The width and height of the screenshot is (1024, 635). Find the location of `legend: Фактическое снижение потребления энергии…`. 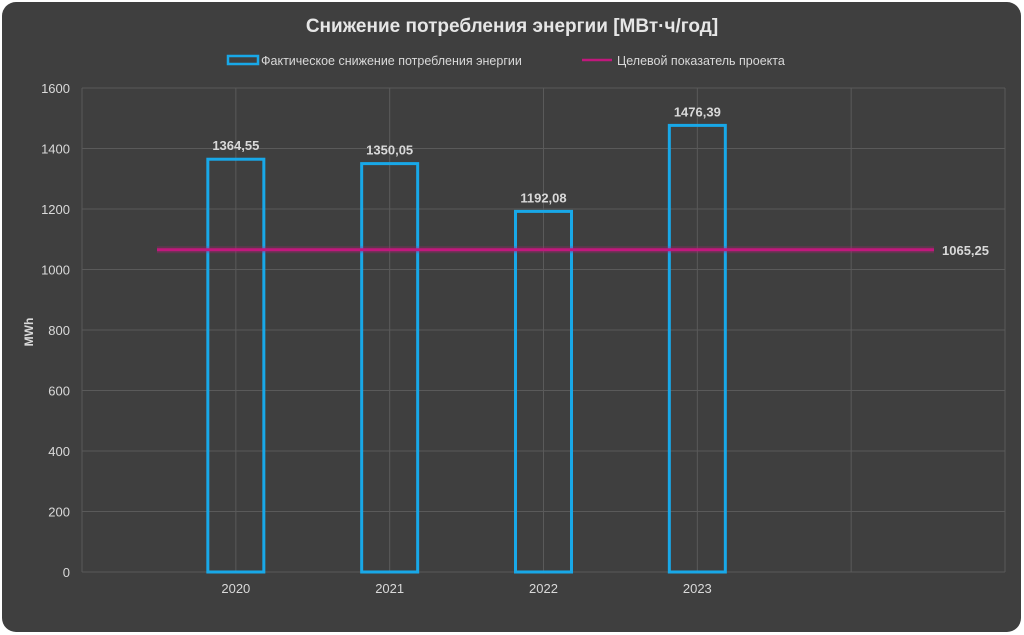

legend: Фактическое снижение потребления энергии… is located at coordinates (505, 61).